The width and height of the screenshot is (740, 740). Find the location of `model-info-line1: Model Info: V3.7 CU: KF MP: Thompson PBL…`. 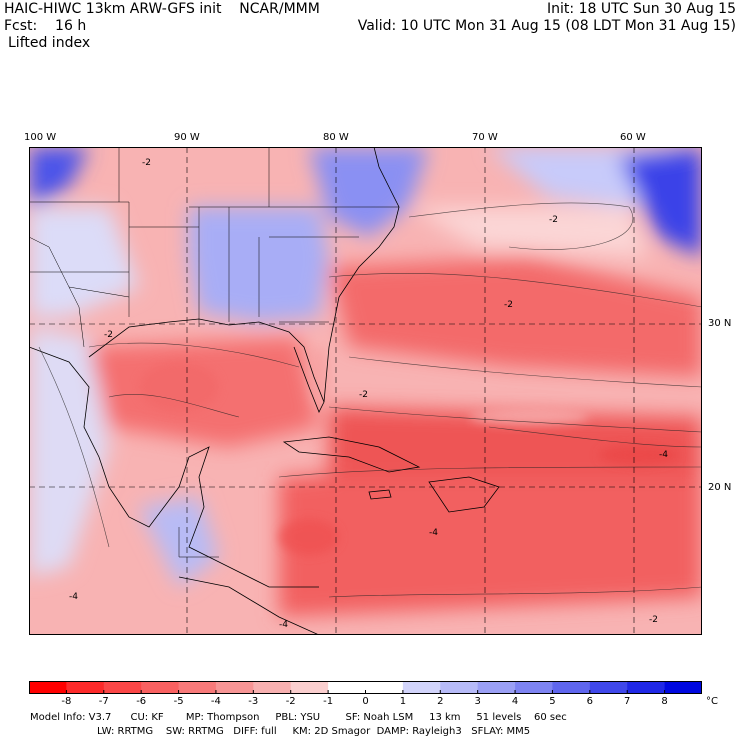

model-info-line1: Model Info: V3.7 CU: KF MP: Thompson PBL… is located at coordinates (298, 717).